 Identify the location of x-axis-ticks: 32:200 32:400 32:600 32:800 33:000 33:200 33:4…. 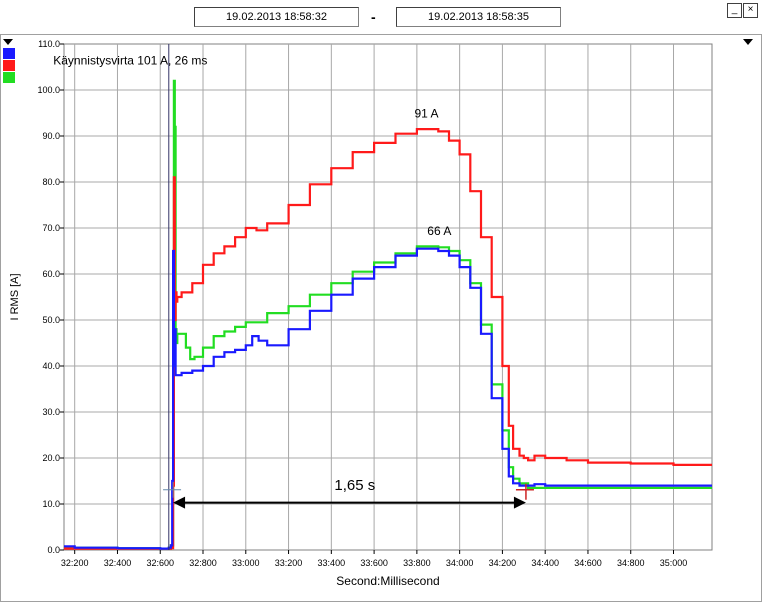
(374, 559).